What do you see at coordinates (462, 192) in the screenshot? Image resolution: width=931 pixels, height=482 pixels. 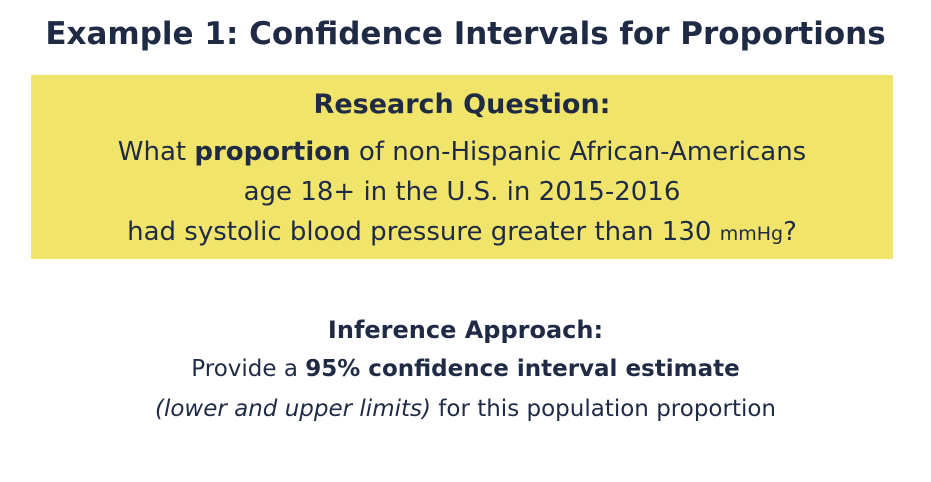 I see `research-question-line-2: age 18+ in the U.S. in 2015-2016` at bounding box center [462, 192].